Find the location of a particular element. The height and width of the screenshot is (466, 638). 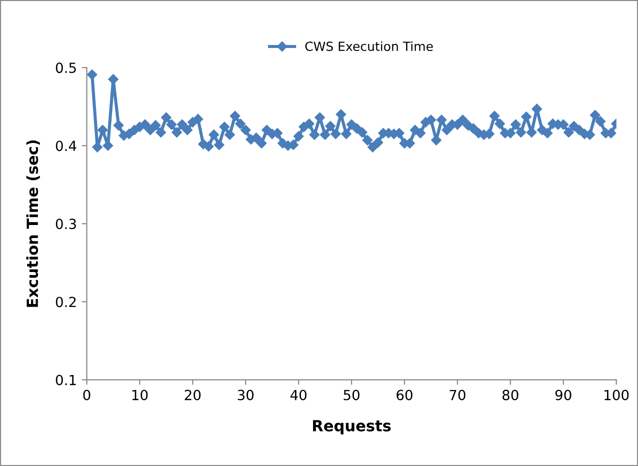

x-tick-label: 10 is located at coordinates (140, 395).